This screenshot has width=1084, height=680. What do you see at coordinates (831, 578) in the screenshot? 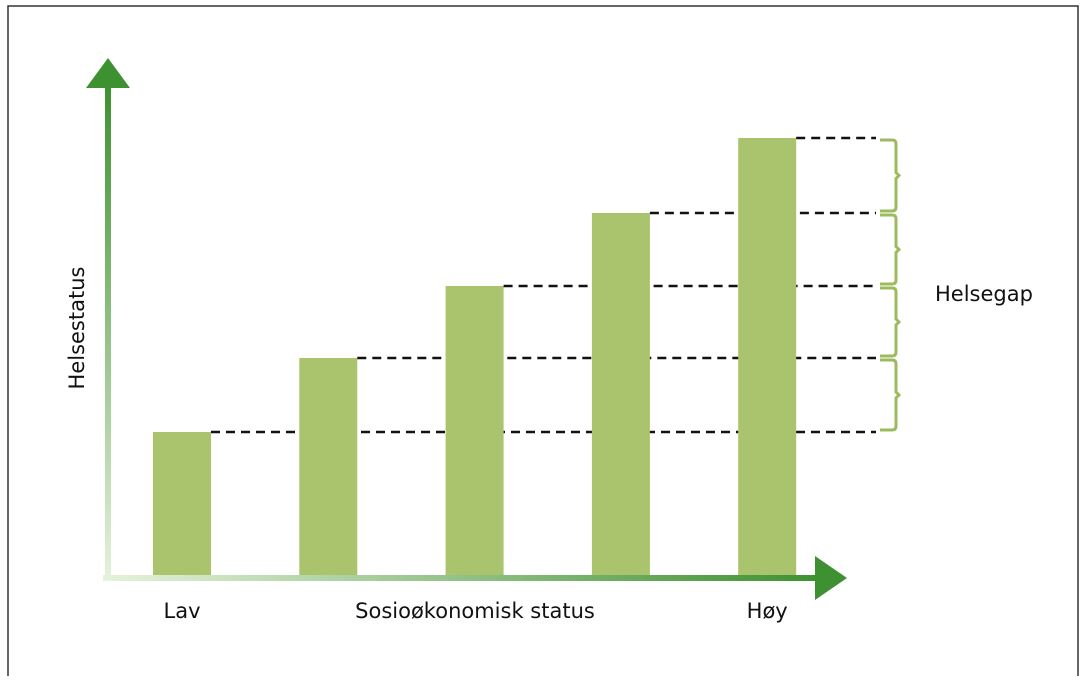
I see `x-axis-arrow` at bounding box center [831, 578].